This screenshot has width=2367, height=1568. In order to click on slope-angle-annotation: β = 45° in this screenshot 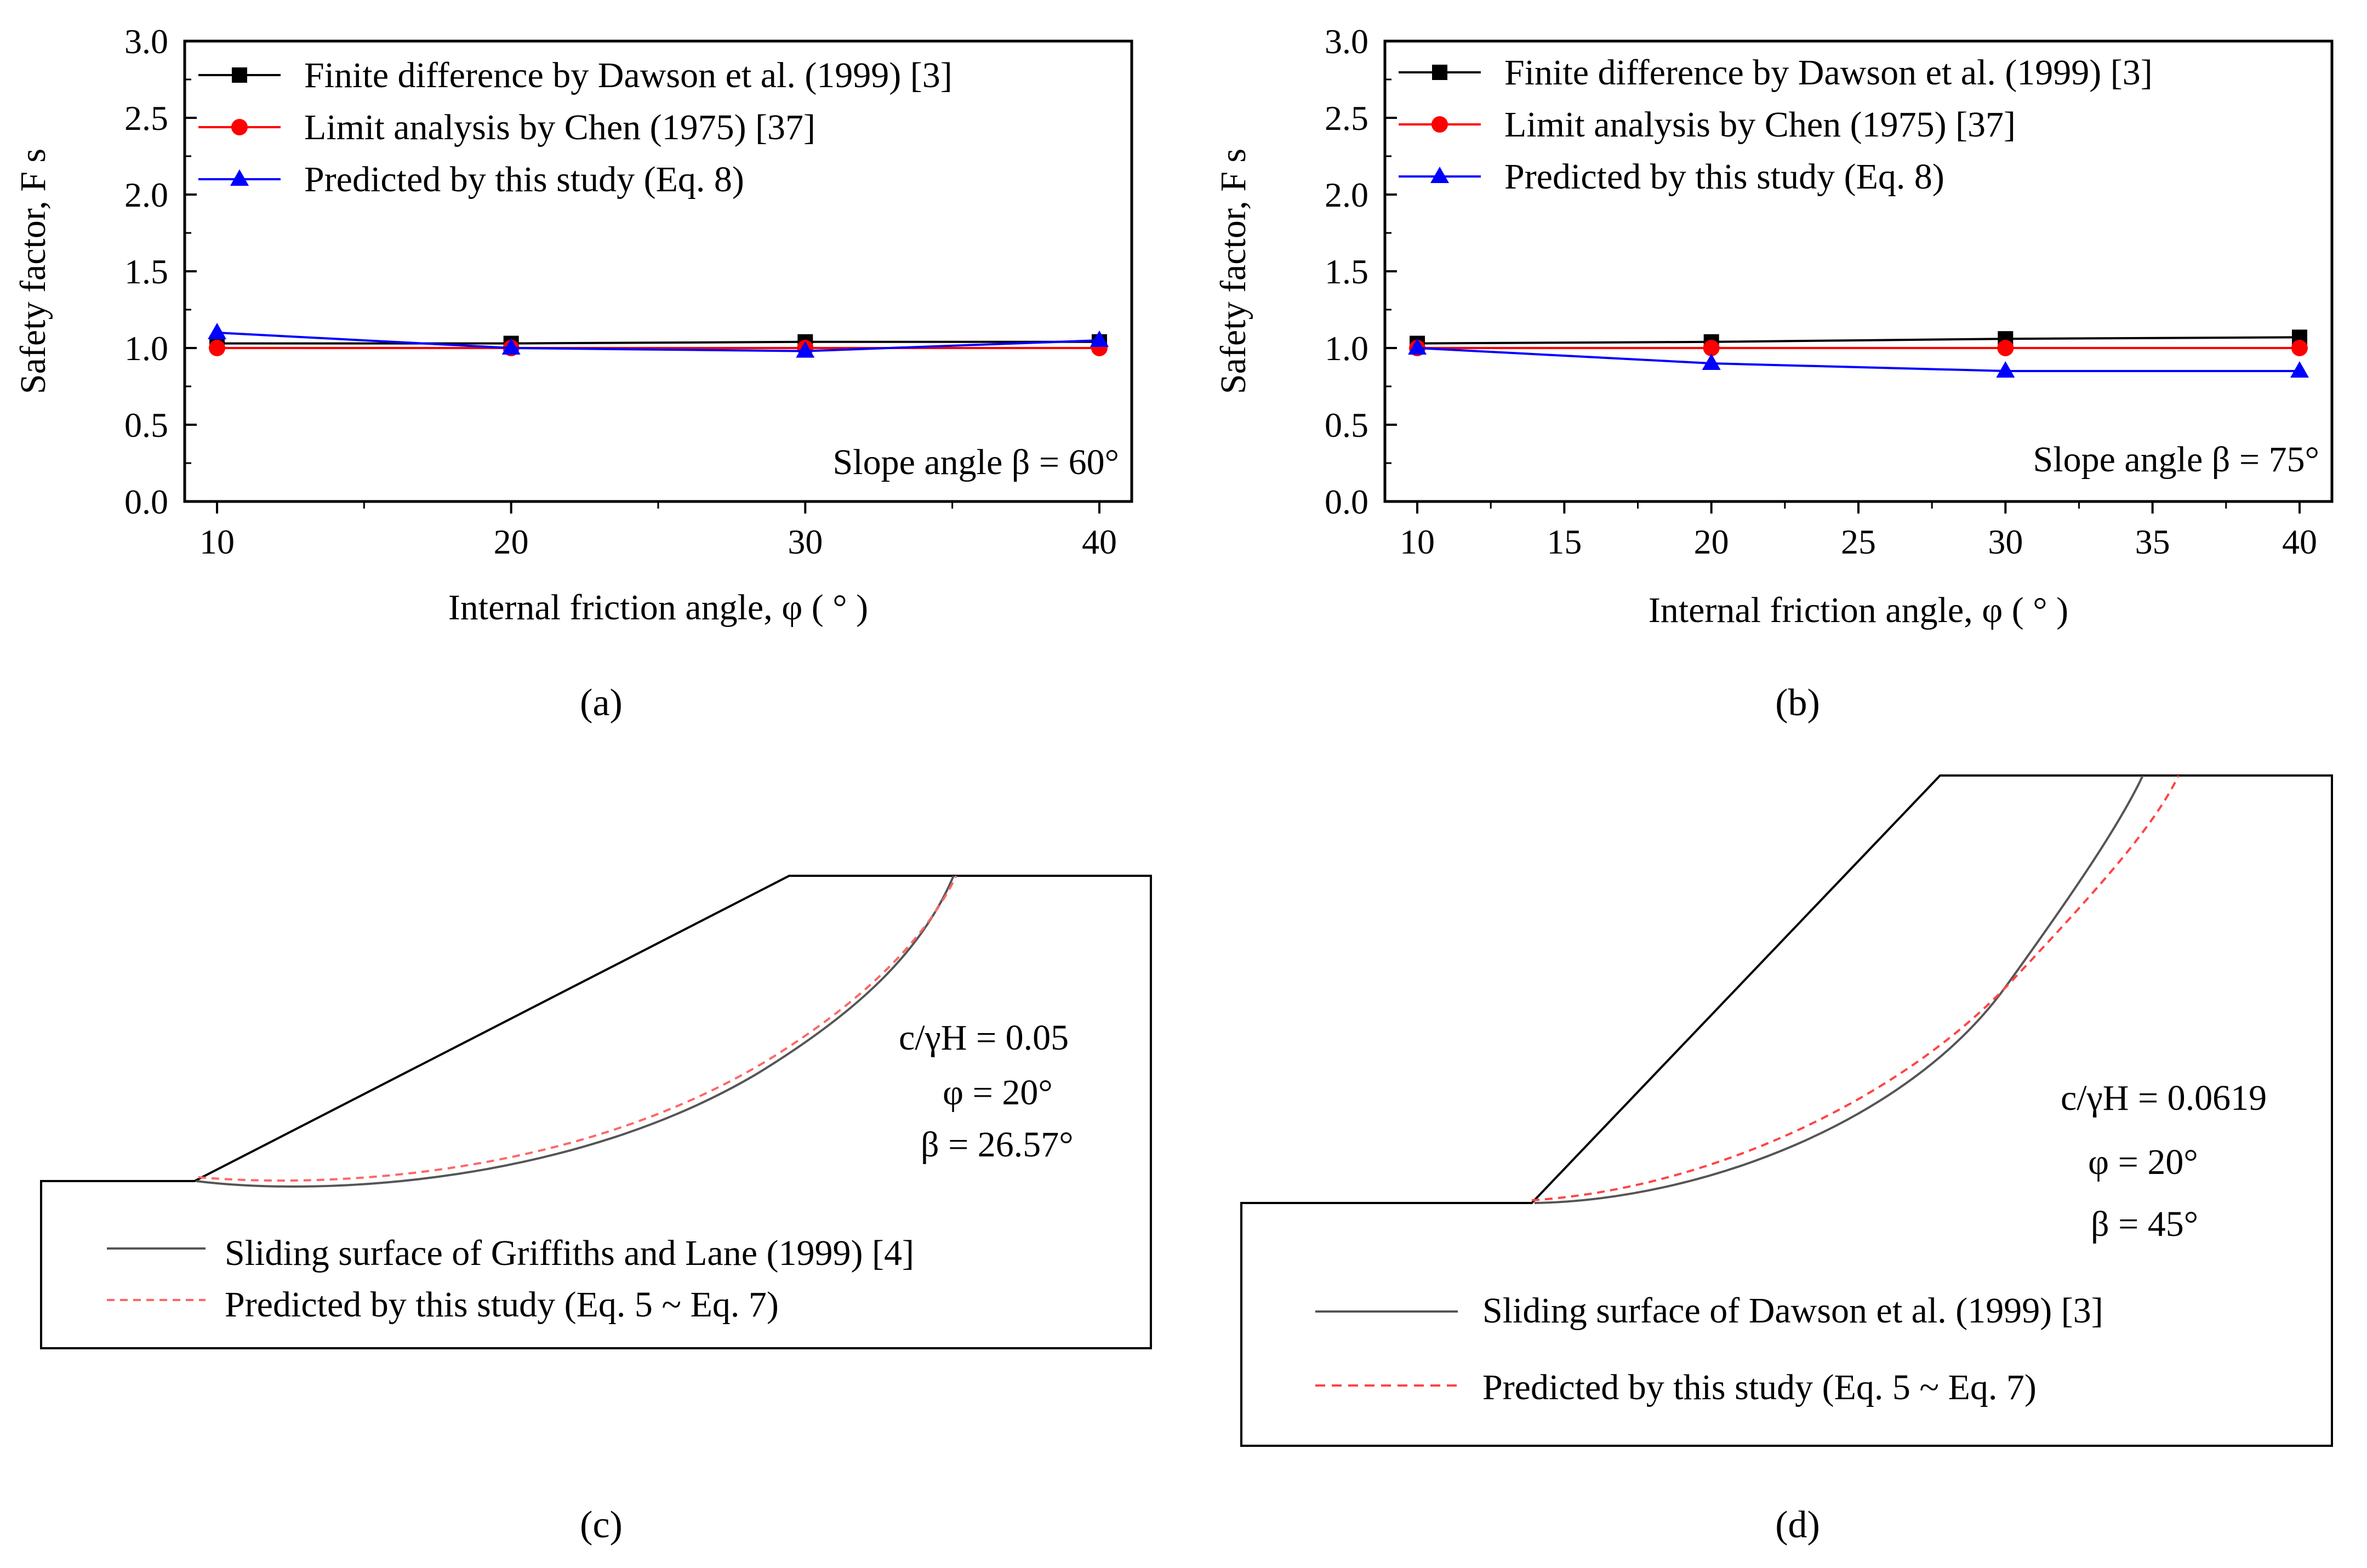, I will do `click(2144, 1224)`.